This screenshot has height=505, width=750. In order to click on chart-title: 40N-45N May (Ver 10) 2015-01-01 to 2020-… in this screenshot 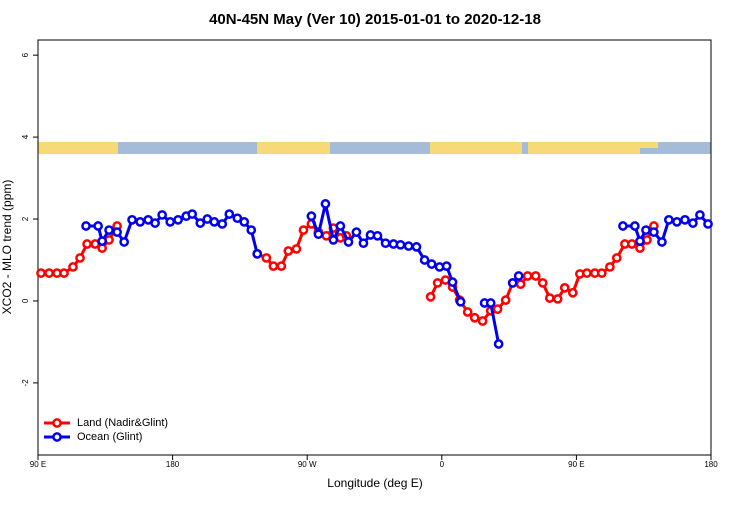, I will do `click(375, 19)`.